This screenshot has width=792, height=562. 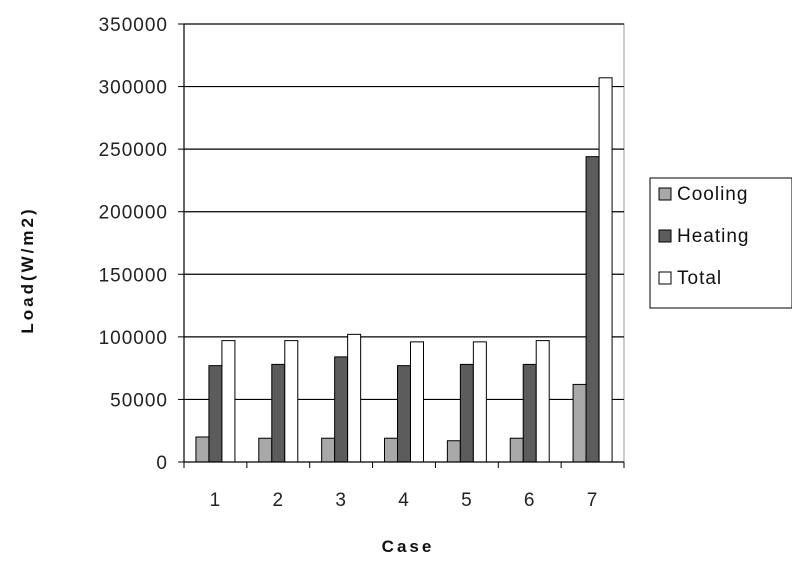 I want to click on y-tick-label: 250000, so click(x=133, y=150).